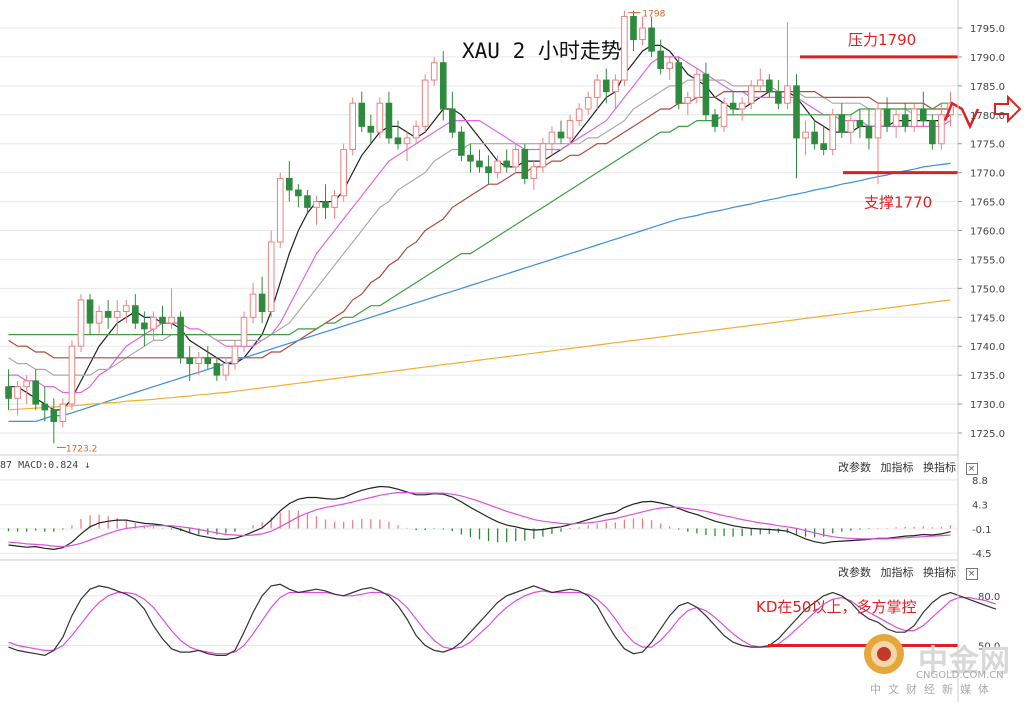  I want to click on price-tick-label: 1780.0, so click(987, 116).